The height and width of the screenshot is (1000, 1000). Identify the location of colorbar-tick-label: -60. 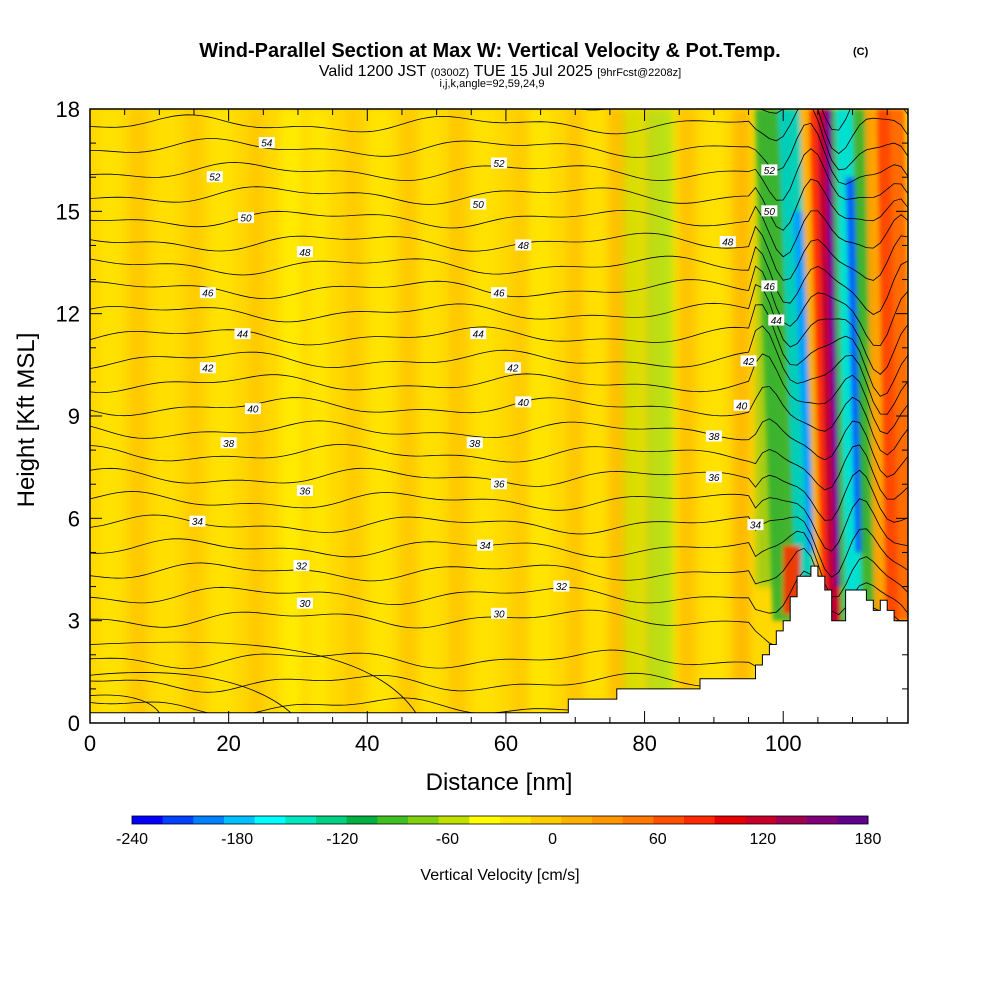
(447, 839).